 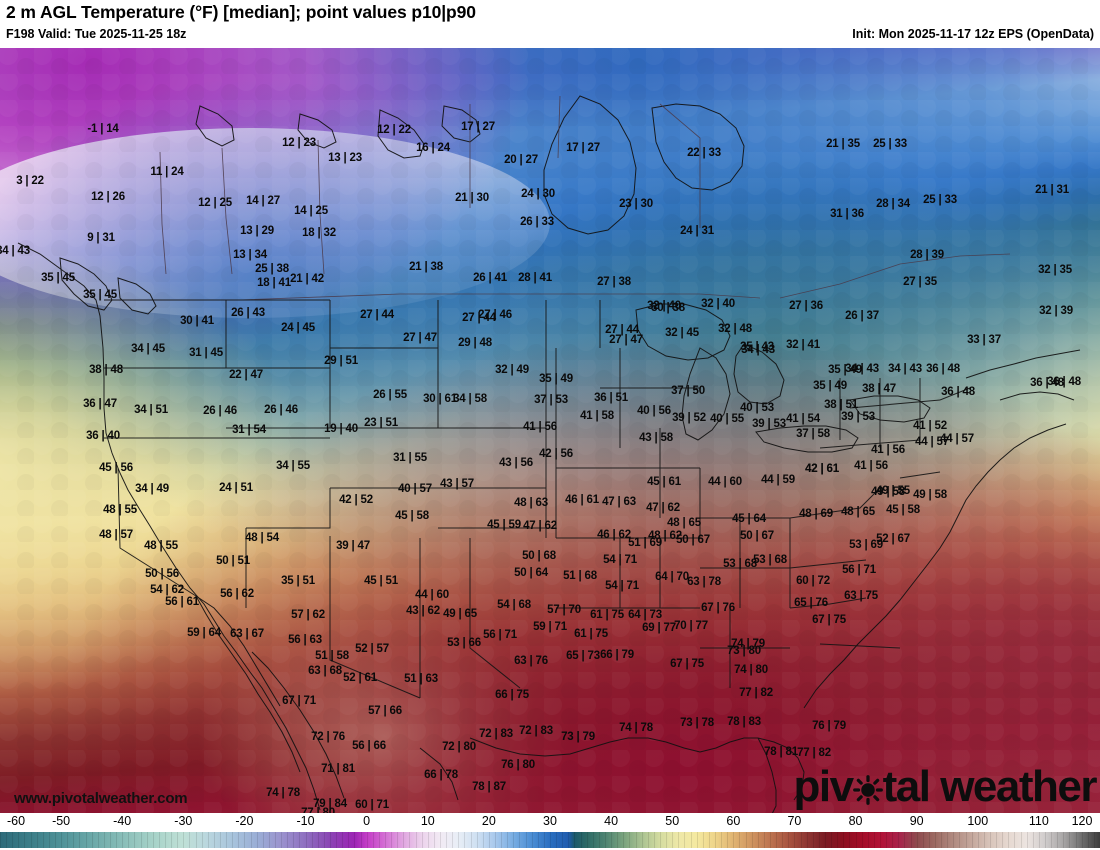 I want to click on point-value-label: 21 | 31, so click(x=1052, y=190).